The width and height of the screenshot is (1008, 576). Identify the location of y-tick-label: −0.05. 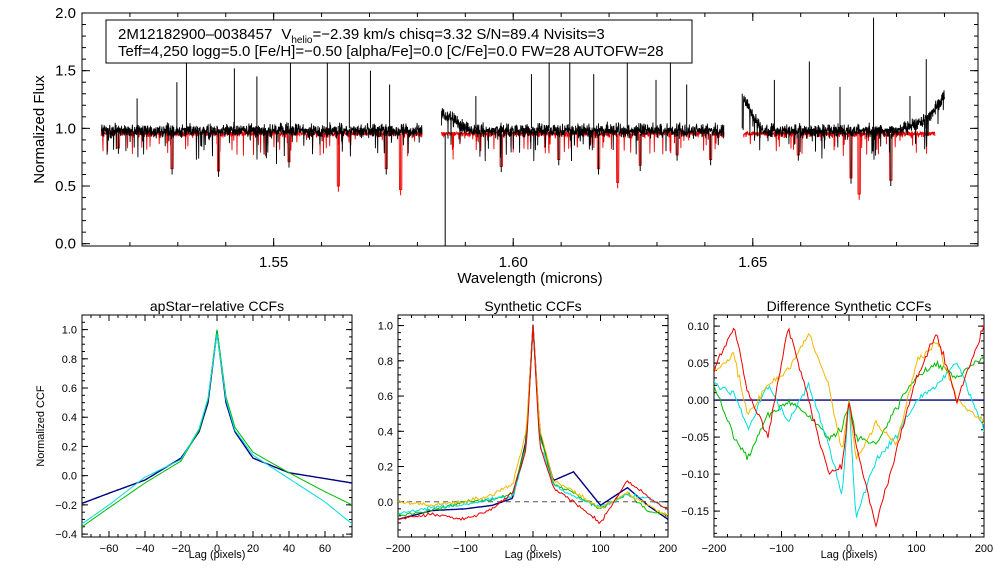
(695, 438).